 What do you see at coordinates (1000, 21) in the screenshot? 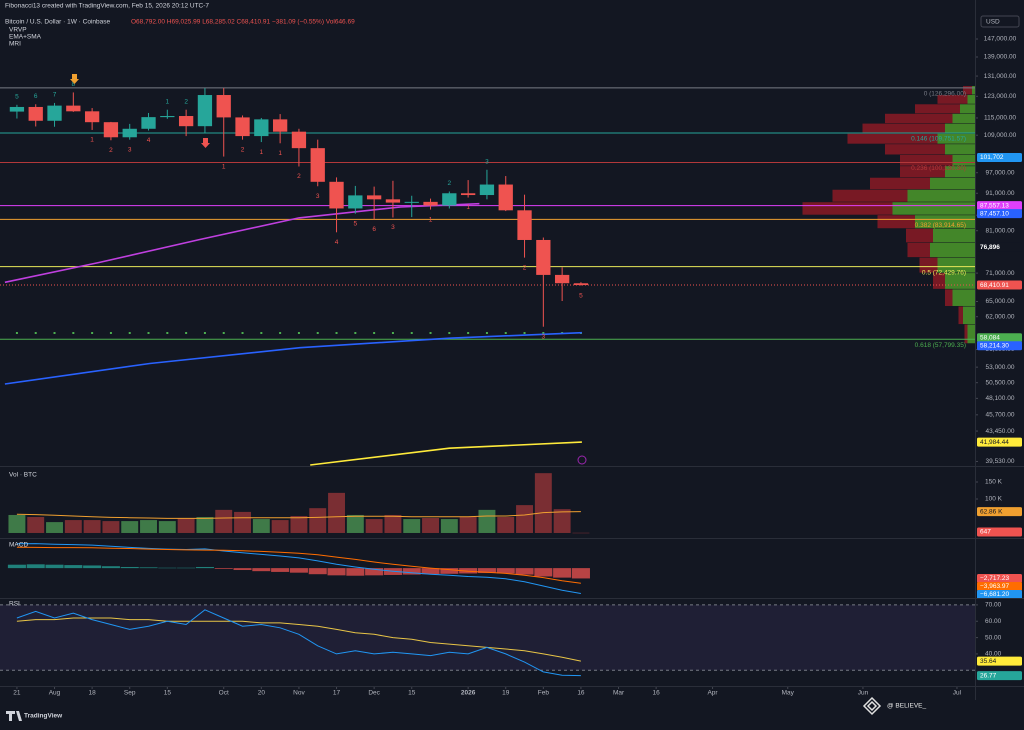
I see `currency-box` at bounding box center [1000, 21].